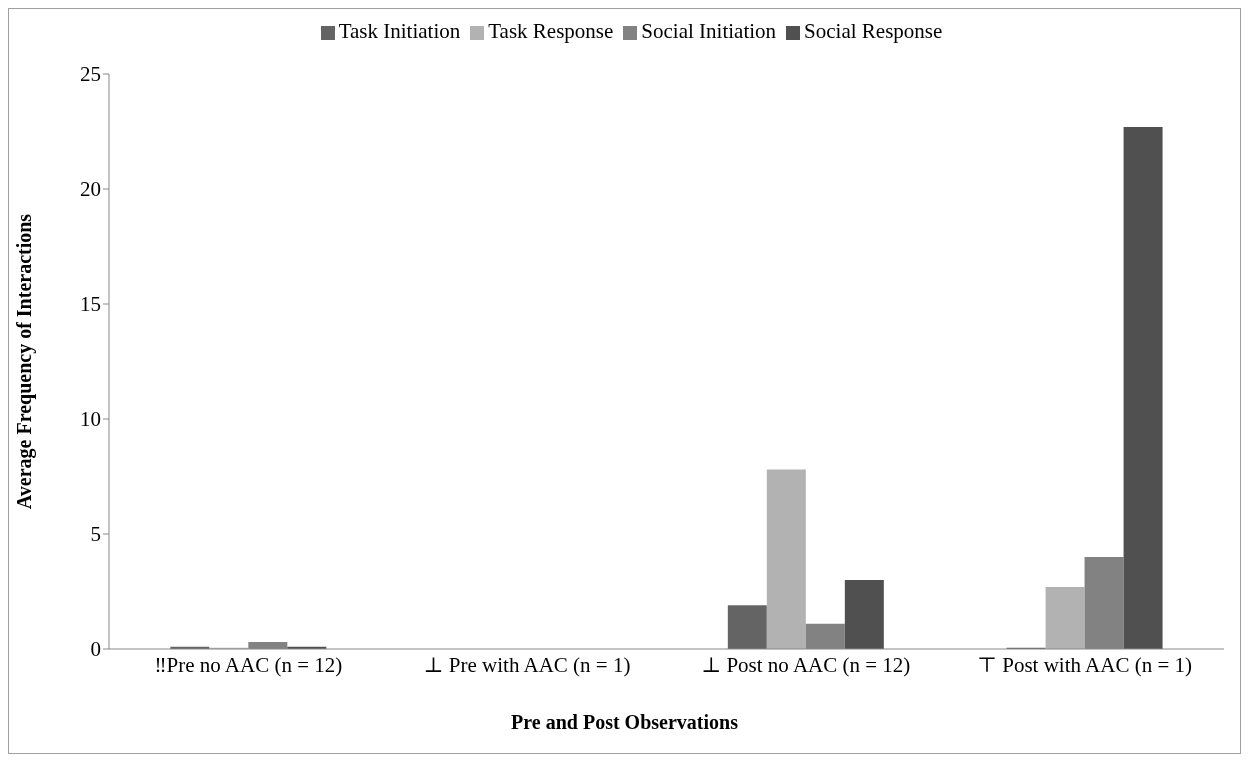 The width and height of the screenshot is (1249, 762). Describe the element at coordinates (709, 31) in the screenshot. I see `legend-label: Social Initiation` at that location.